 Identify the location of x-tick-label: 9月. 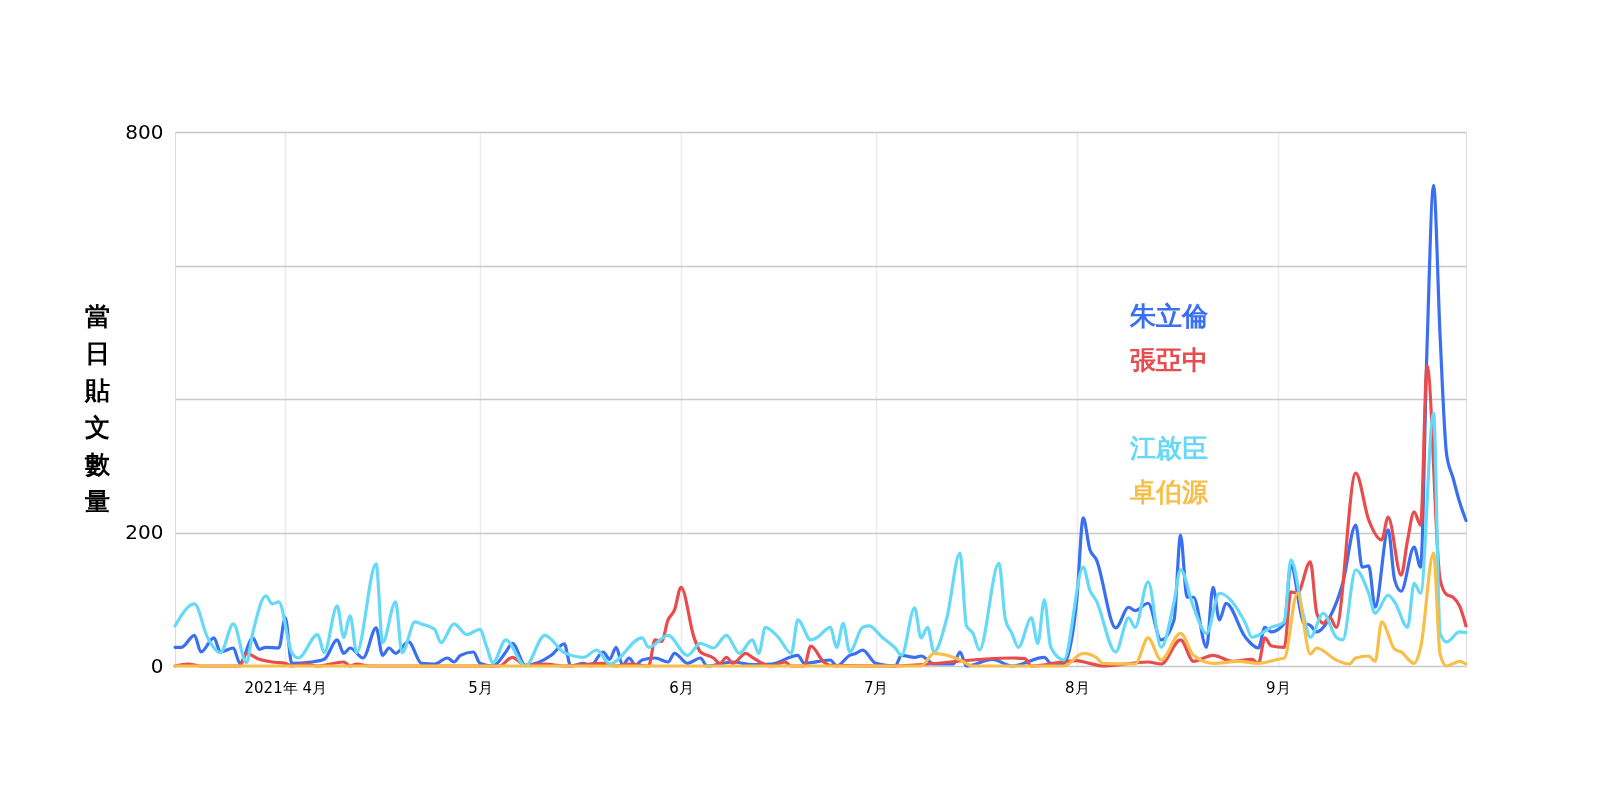
(1278, 687).